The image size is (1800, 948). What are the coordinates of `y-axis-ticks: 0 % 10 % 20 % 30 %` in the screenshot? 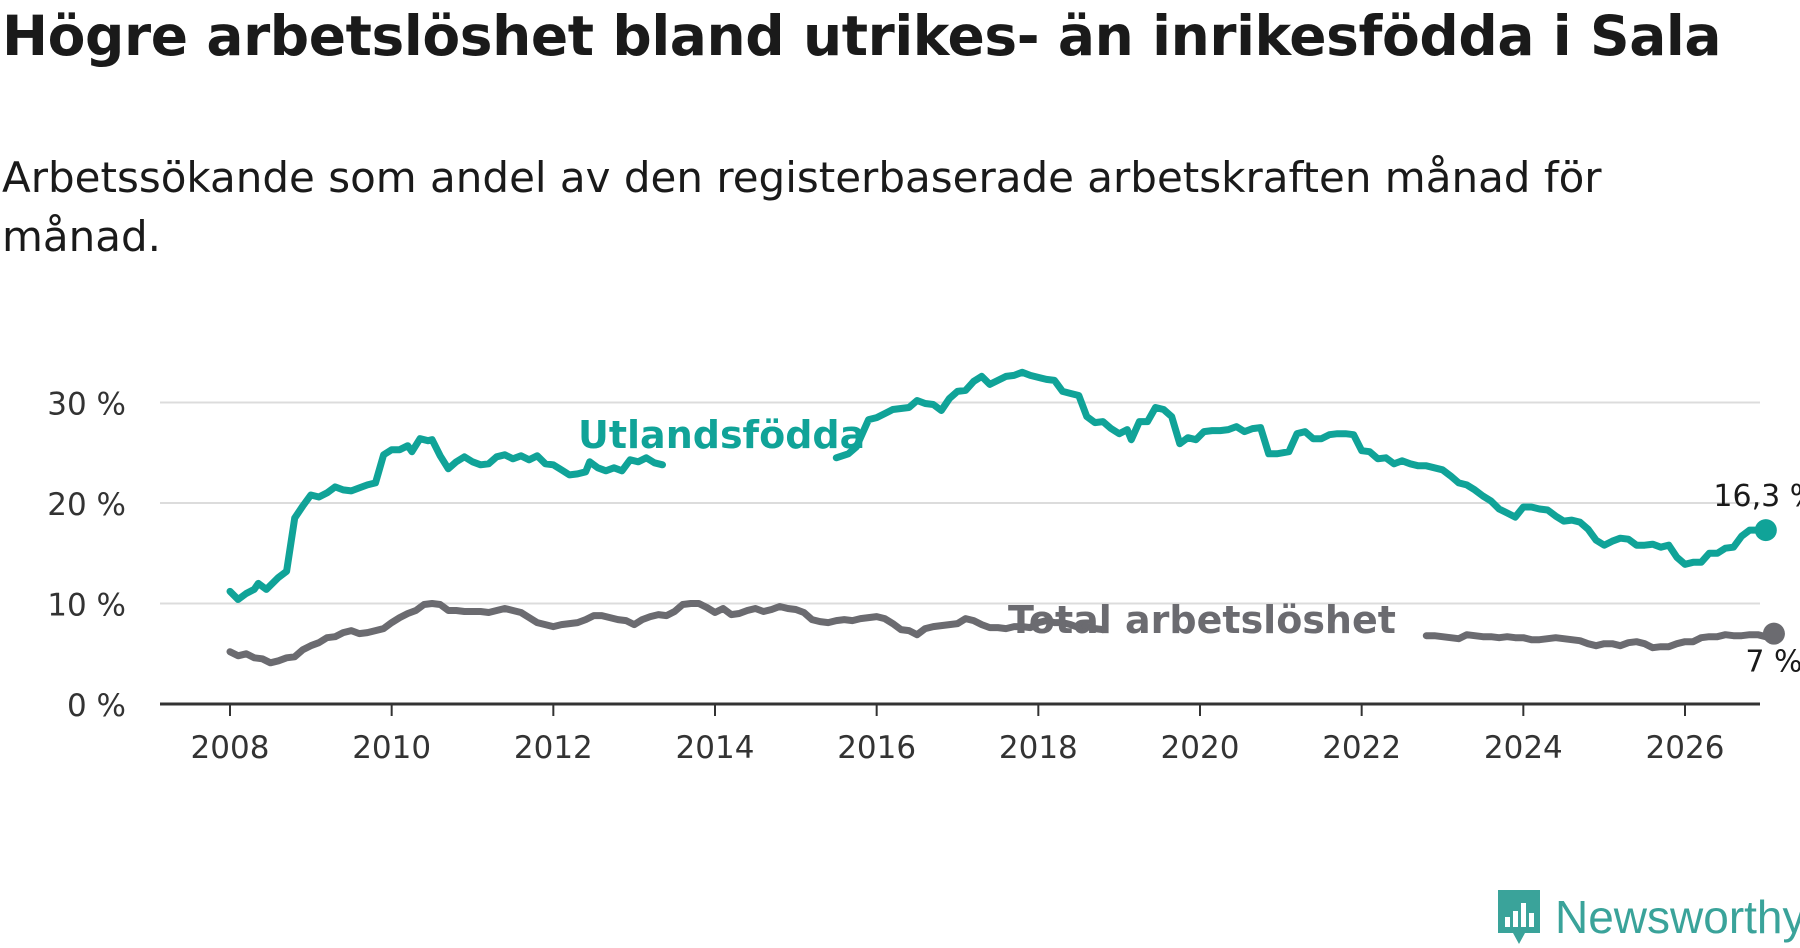 It's located at (86, 556).